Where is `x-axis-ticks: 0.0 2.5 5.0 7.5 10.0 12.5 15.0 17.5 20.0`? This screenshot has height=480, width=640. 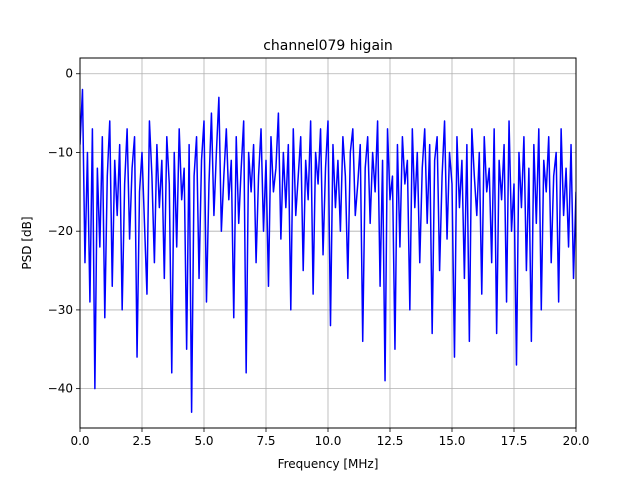
x-axis-ticks: 0.0 2.5 5.0 7.5 10.0 12.5 15.0 17.5 20.0 is located at coordinates (329, 438).